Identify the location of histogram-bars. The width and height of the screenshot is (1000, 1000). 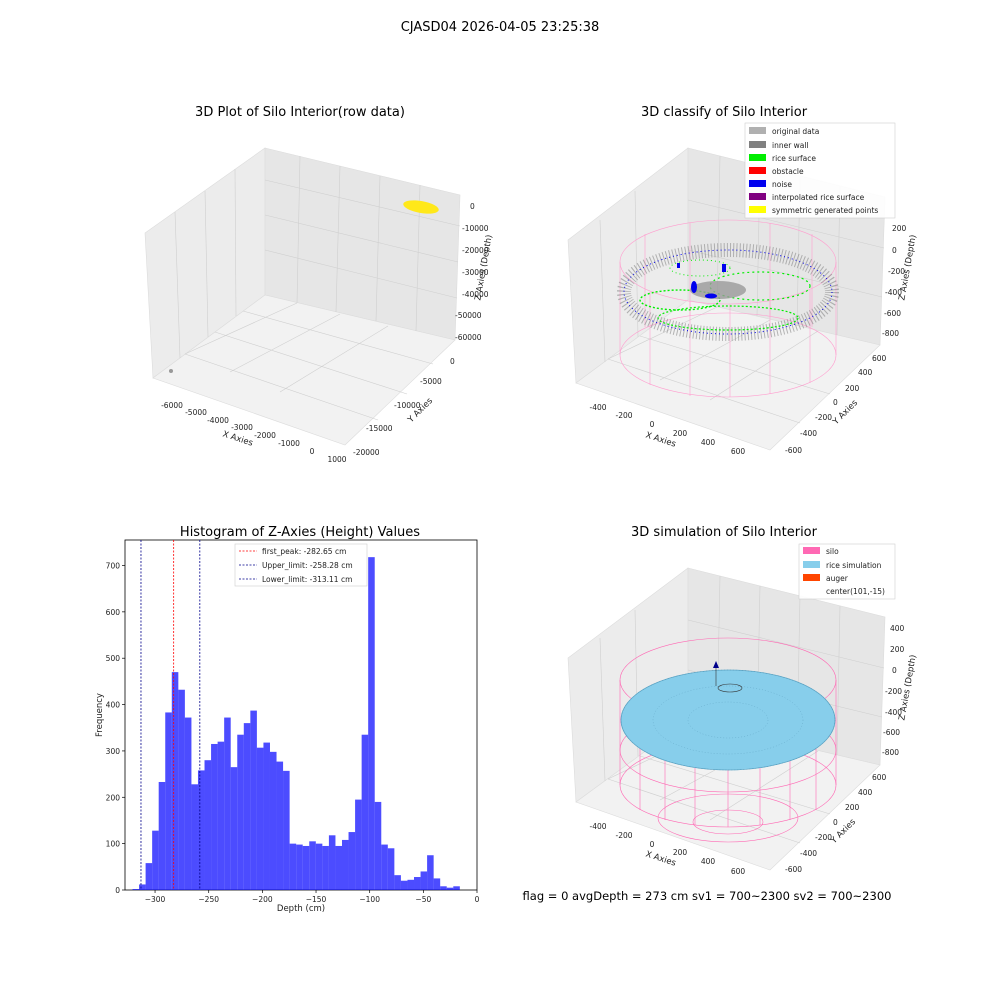
(296, 723).